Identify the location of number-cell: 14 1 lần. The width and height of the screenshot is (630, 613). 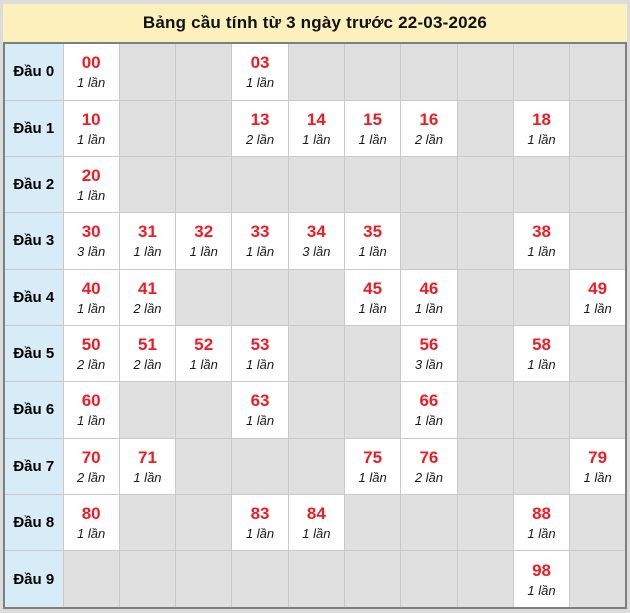
(316, 128).